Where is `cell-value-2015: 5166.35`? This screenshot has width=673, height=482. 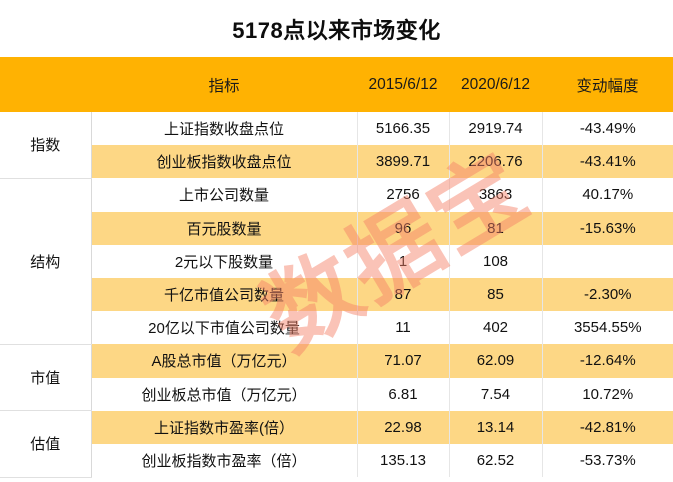
cell-value-2015: 5166.35 is located at coordinates (403, 129).